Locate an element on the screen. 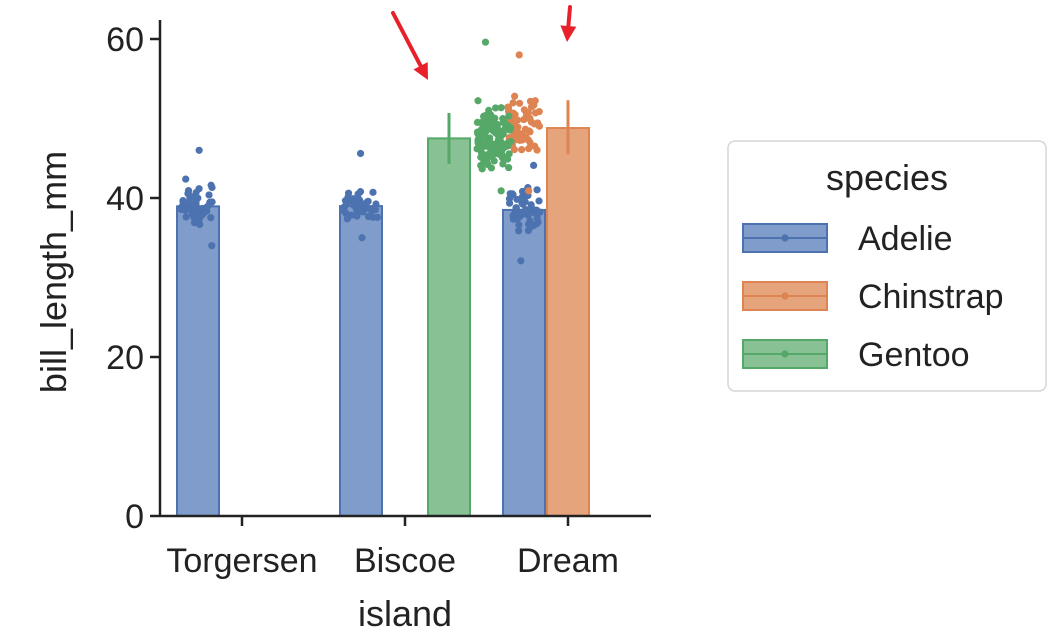 The height and width of the screenshot is (637, 1061). legend-label: Chinstrap is located at coordinates (931, 297).